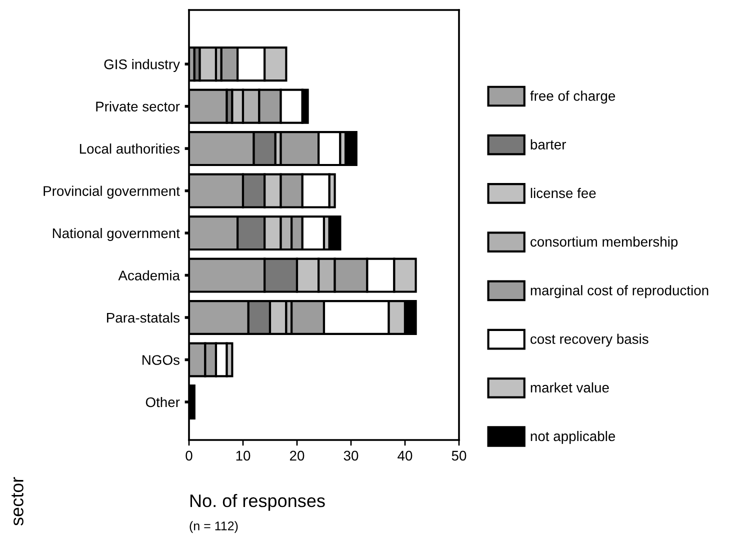 Image resolution: width=737 pixels, height=542 pixels. What do you see at coordinates (405, 455) in the screenshot?
I see `x-tick-label: 40` at bounding box center [405, 455].